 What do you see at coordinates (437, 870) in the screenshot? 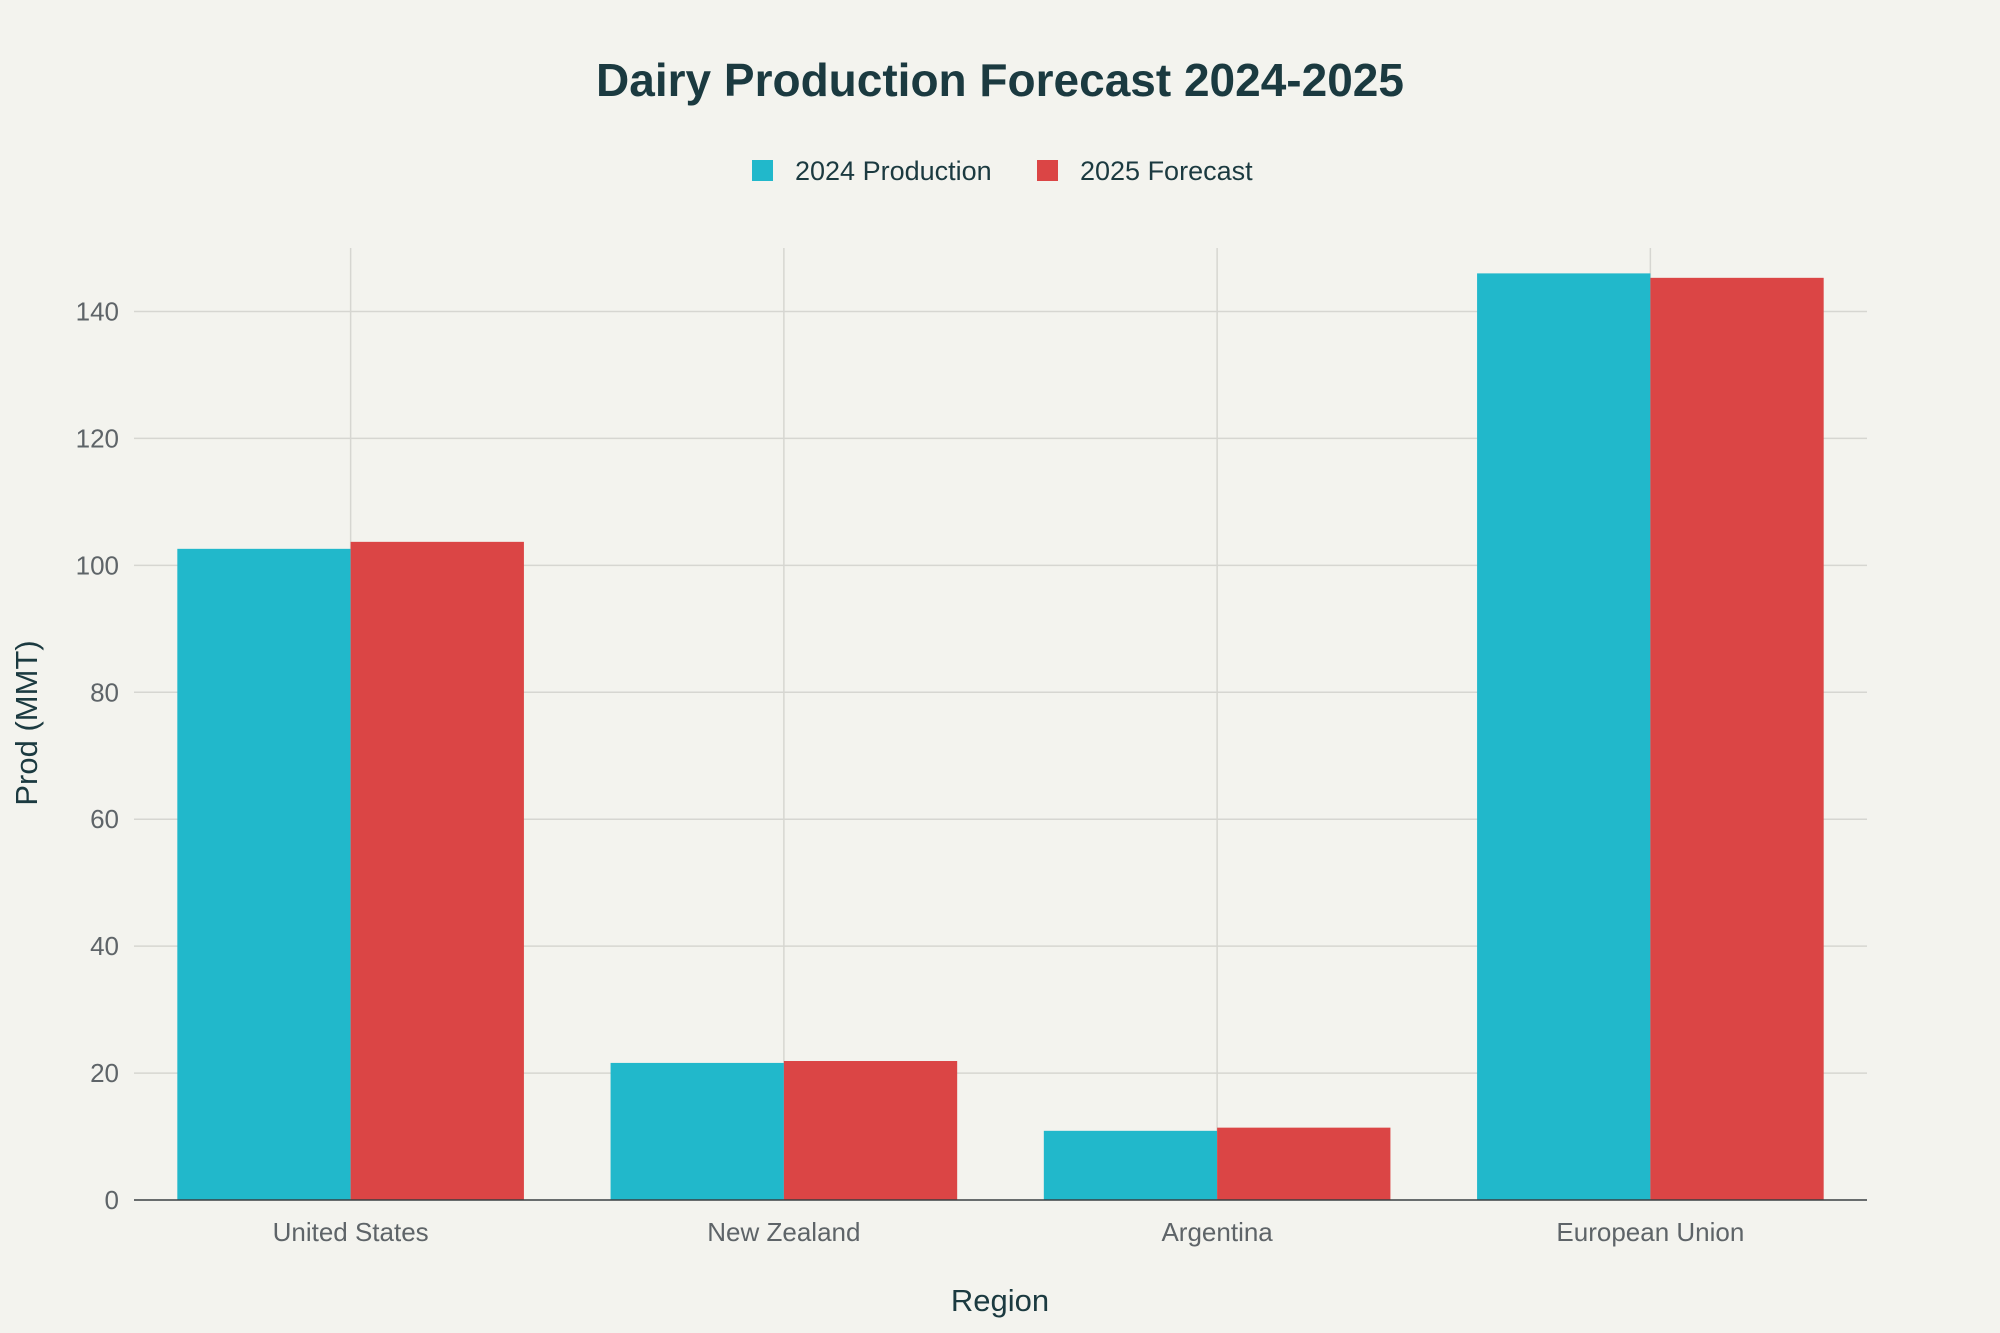
I see `bar-2025-united-states` at bounding box center [437, 870].